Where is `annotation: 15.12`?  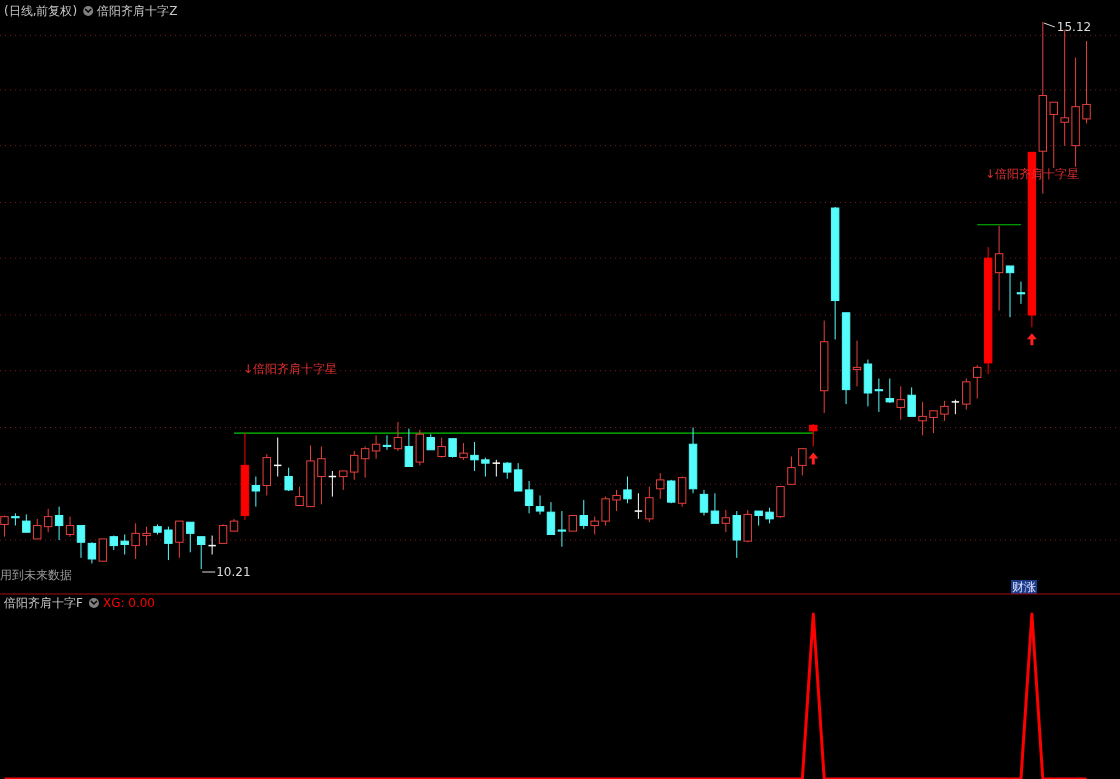 annotation: 15.12 is located at coordinates (1074, 27).